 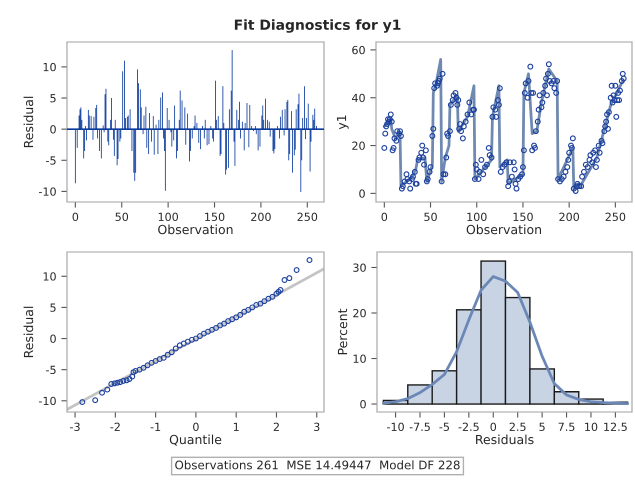 What do you see at coordinates (343, 331) in the screenshot?
I see `y-axis-title: Percent` at bounding box center [343, 331].